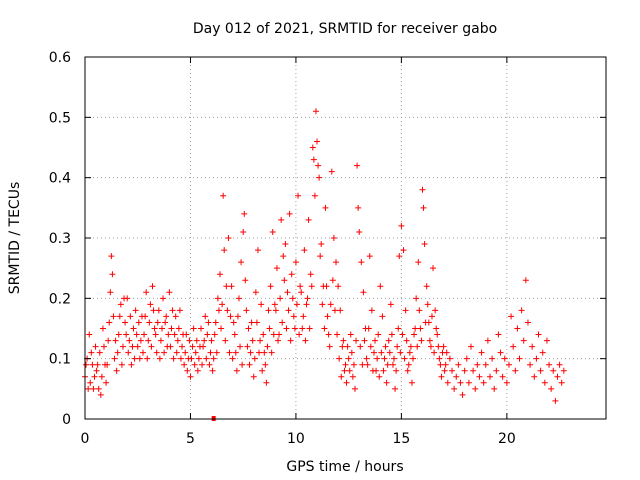 The height and width of the screenshot is (480, 640). What do you see at coordinates (296, 439) in the screenshot?
I see `x-tick-label: 10` at bounding box center [296, 439].